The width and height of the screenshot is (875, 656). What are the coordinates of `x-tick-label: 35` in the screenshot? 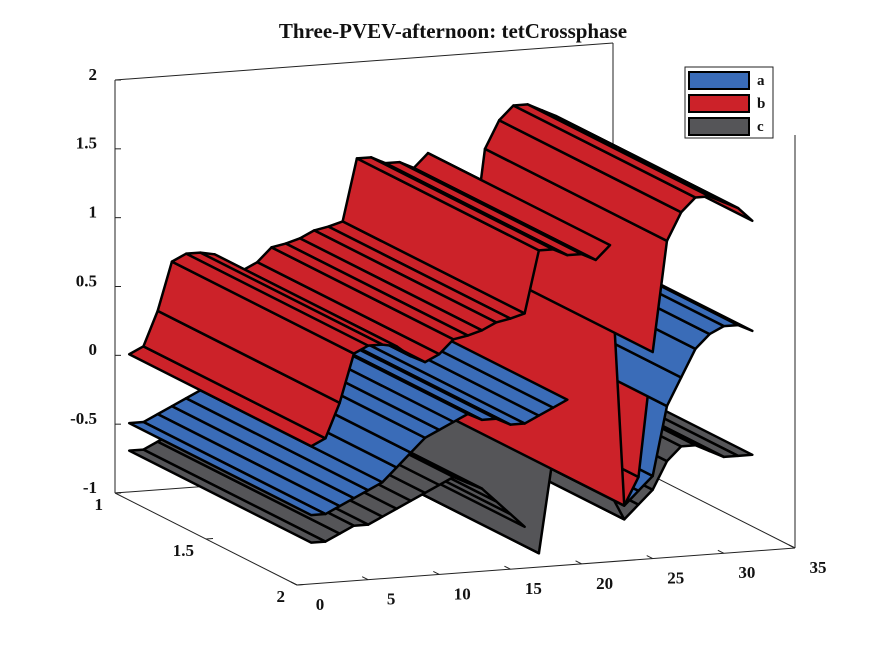 It's located at (818, 567).